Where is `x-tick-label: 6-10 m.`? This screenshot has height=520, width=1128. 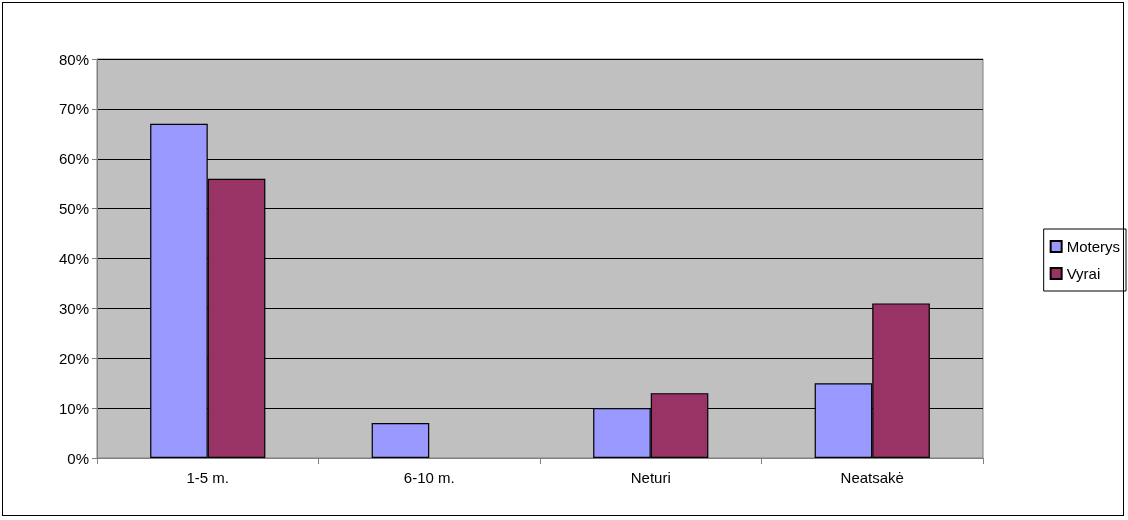 x-tick-label: 6-10 m. is located at coordinates (429, 477).